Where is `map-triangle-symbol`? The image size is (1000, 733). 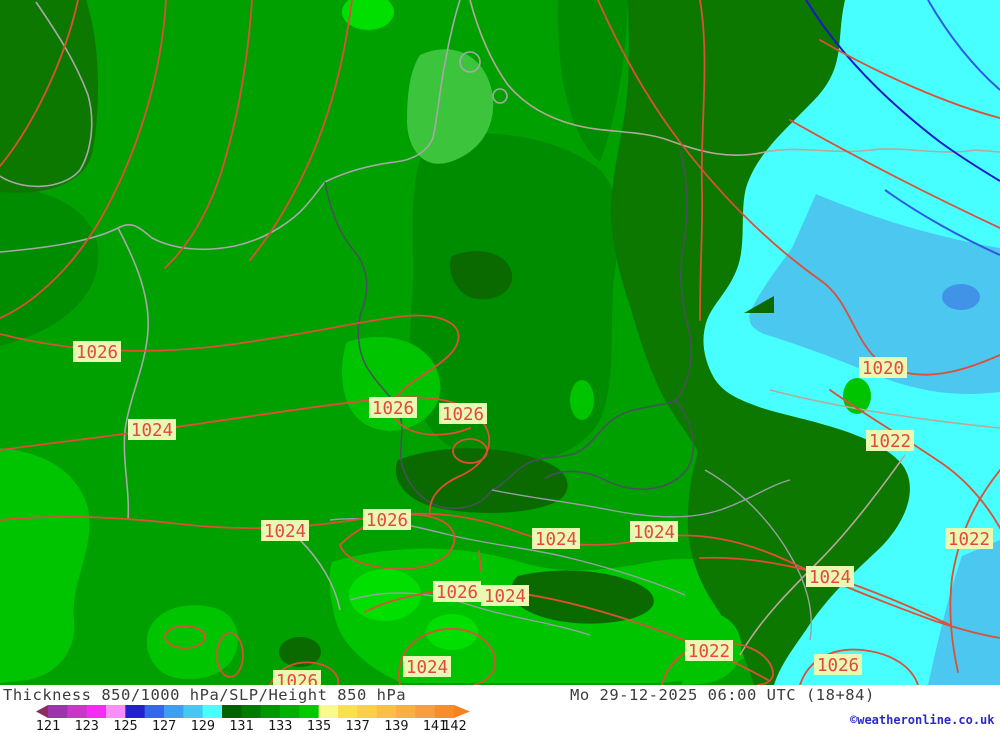 map-triangle-symbol is located at coordinates (759, 304).